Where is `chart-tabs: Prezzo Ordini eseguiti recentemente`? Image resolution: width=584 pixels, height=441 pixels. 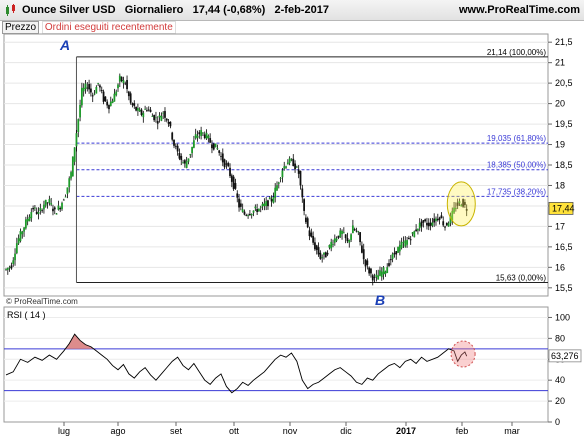
chart-tabs: Prezzo Ordini eseguiti recentemente is located at coordinates (89, 27).